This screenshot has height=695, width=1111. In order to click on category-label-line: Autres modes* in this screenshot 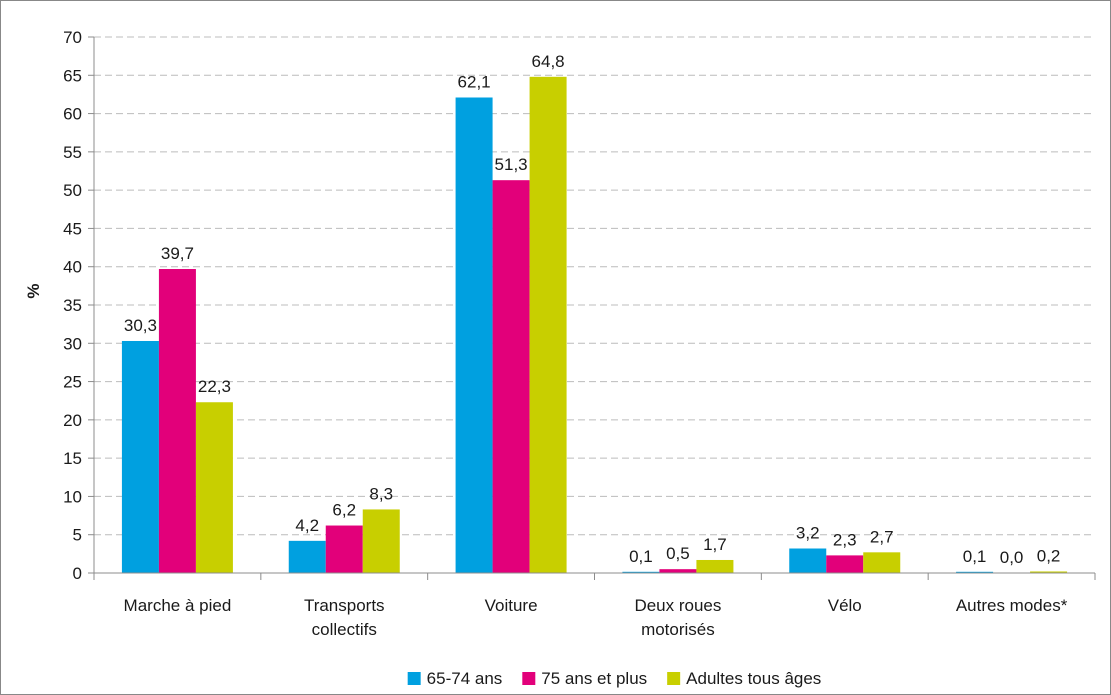, I will do `click(1012, 605)`.